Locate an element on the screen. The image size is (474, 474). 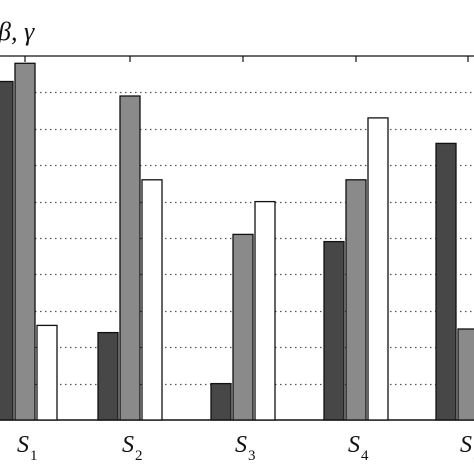
bar-s2-c4 is located at coordinates (356, 300).